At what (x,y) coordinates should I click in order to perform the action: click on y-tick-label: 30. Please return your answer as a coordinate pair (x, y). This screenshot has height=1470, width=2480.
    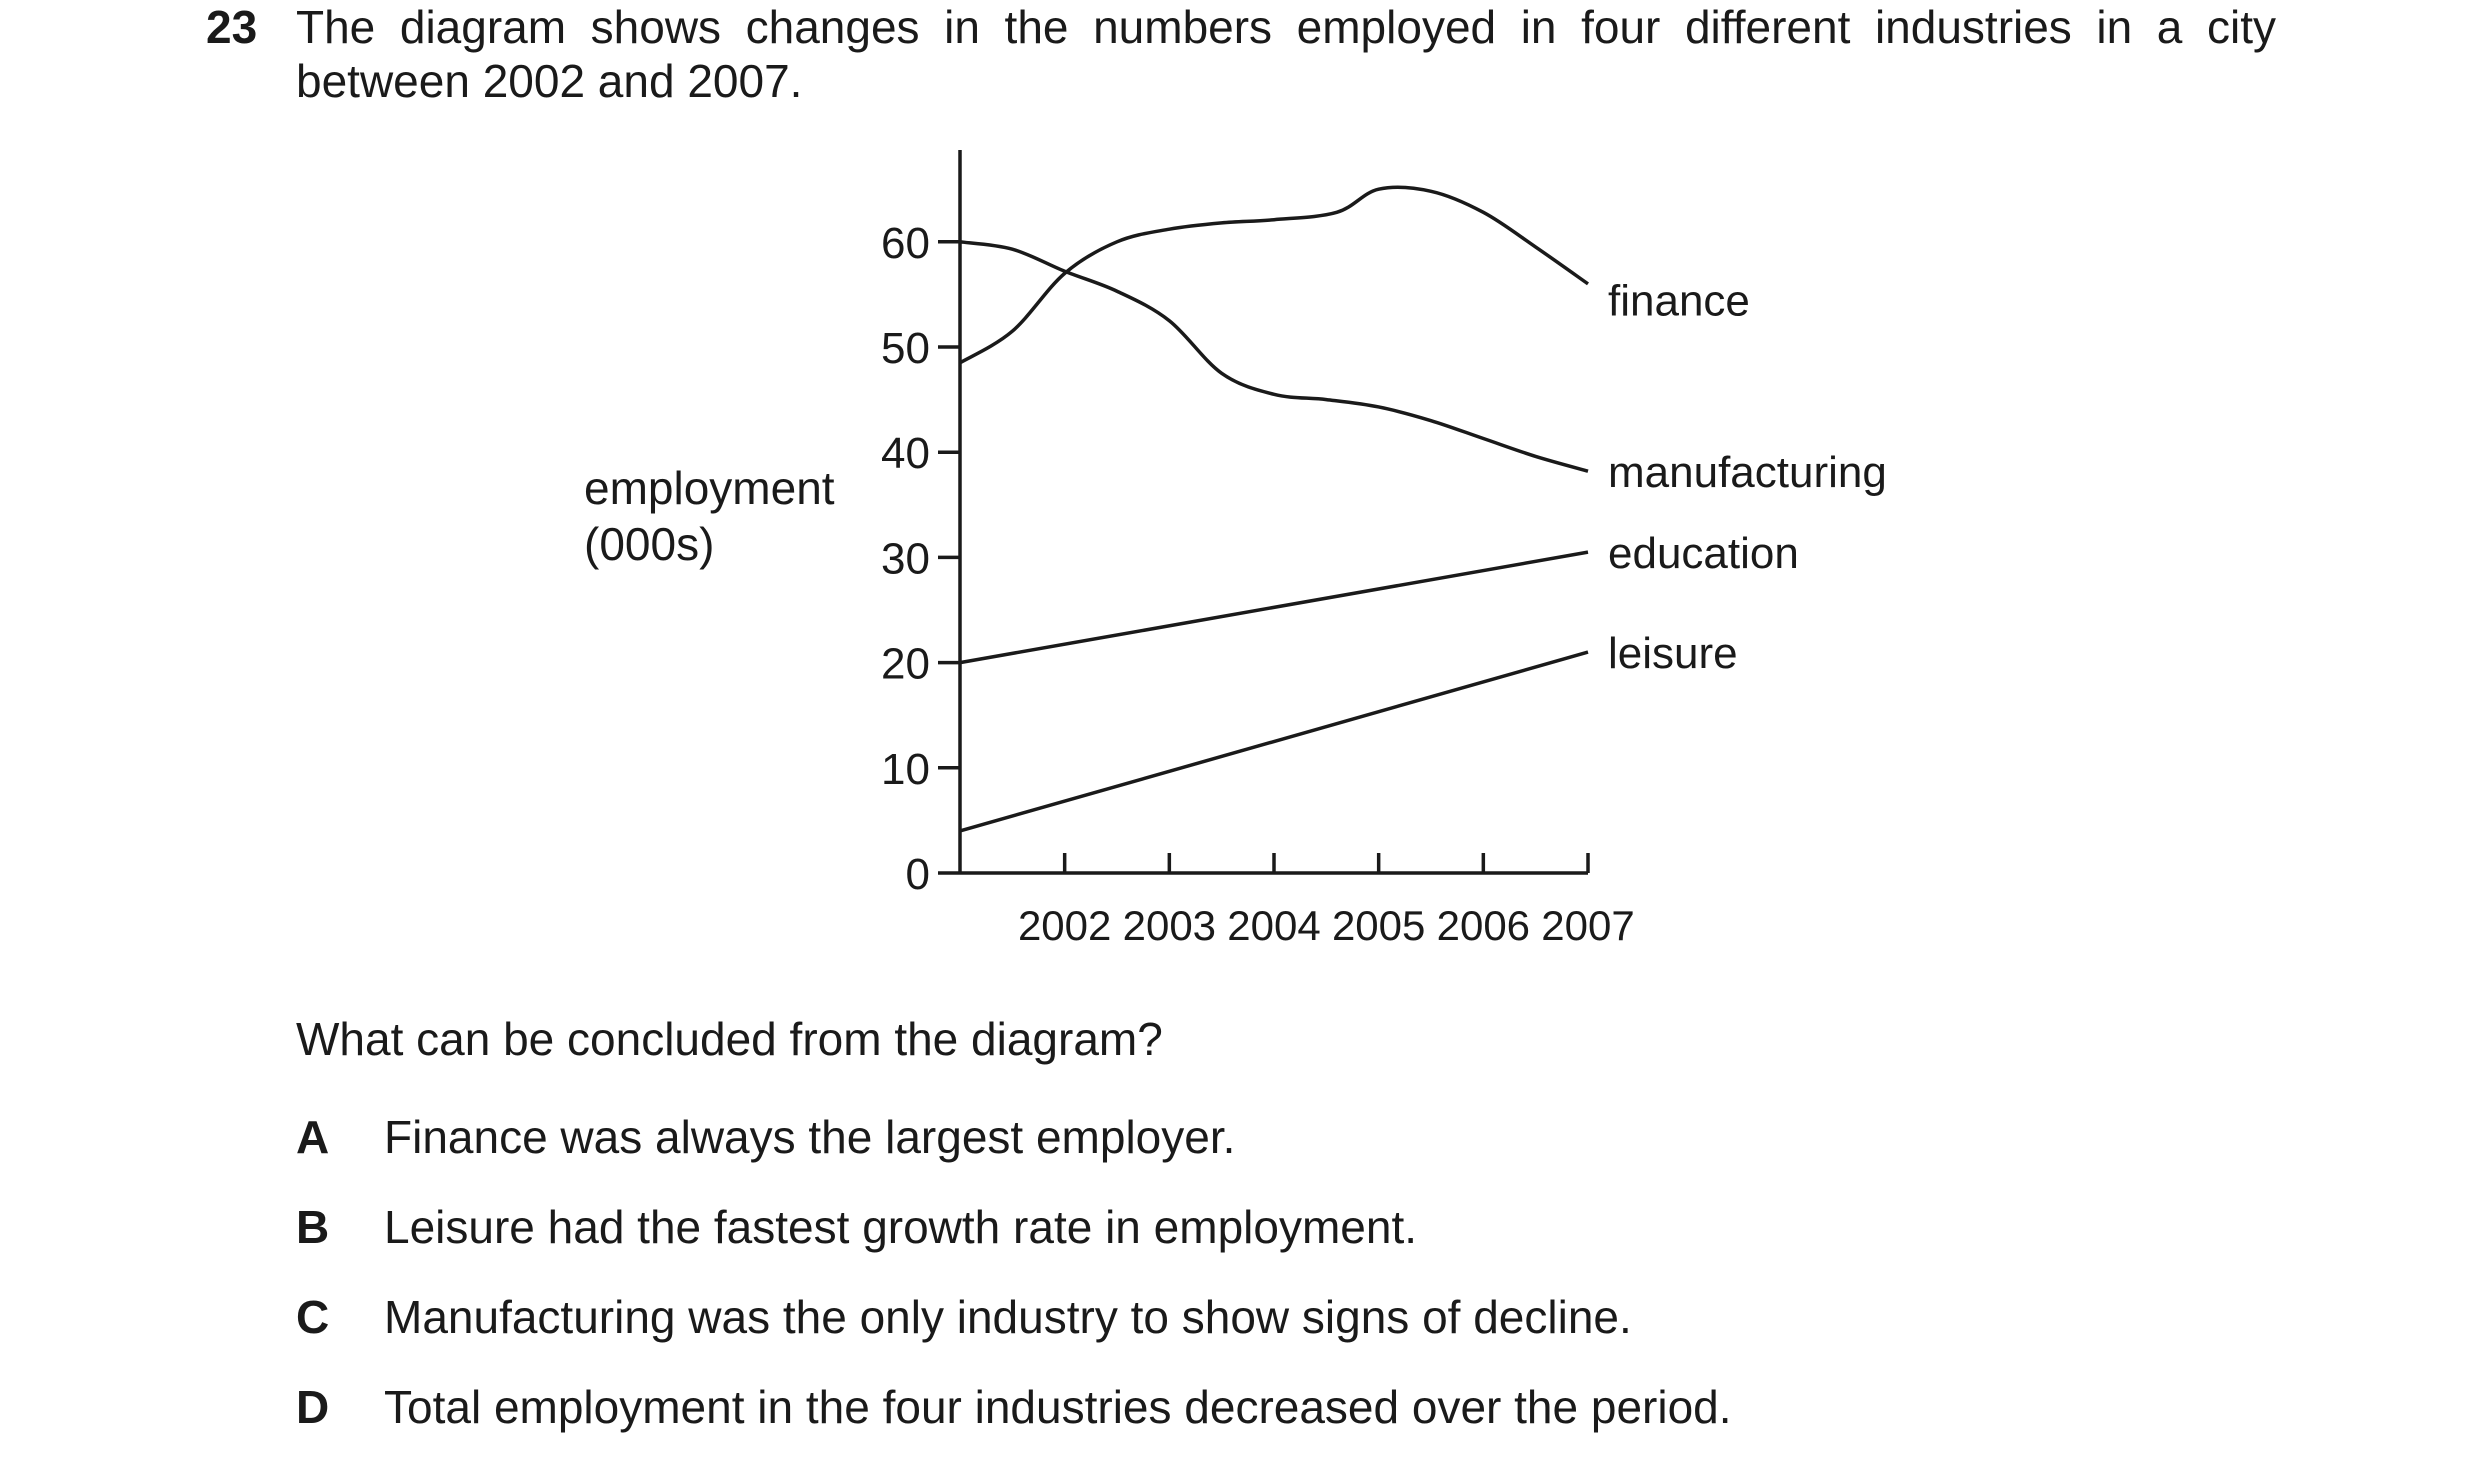
    Looking at the image, I should click on (905, 558).